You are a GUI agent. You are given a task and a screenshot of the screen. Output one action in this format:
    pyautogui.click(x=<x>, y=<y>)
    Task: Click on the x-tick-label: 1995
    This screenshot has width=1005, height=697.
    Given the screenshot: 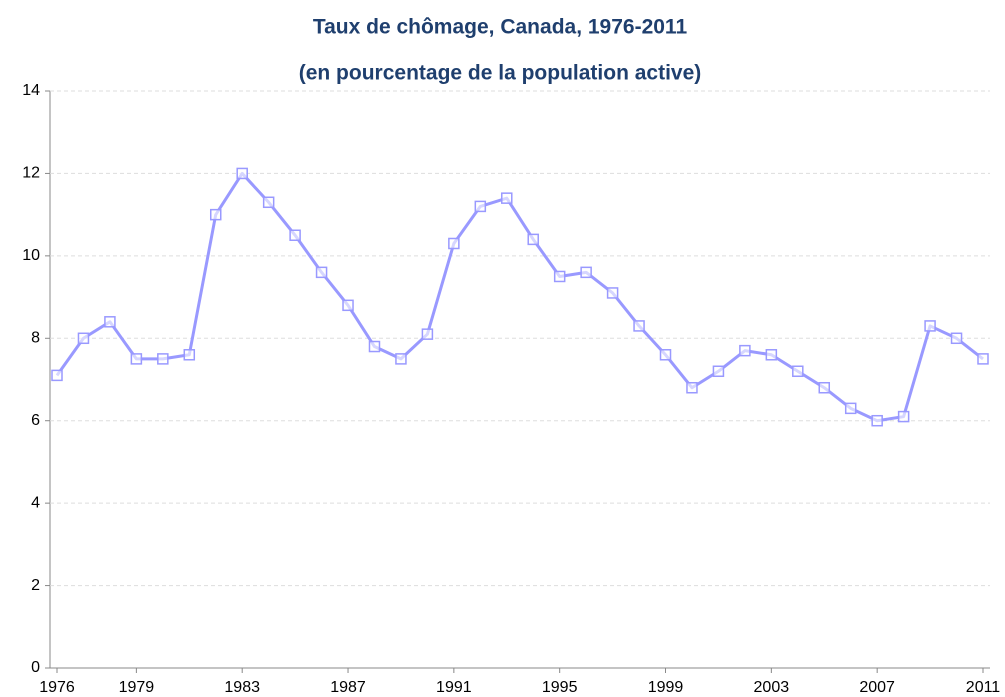 What is the action you would take?
    pyautogui.click(x=560, y=687)
    